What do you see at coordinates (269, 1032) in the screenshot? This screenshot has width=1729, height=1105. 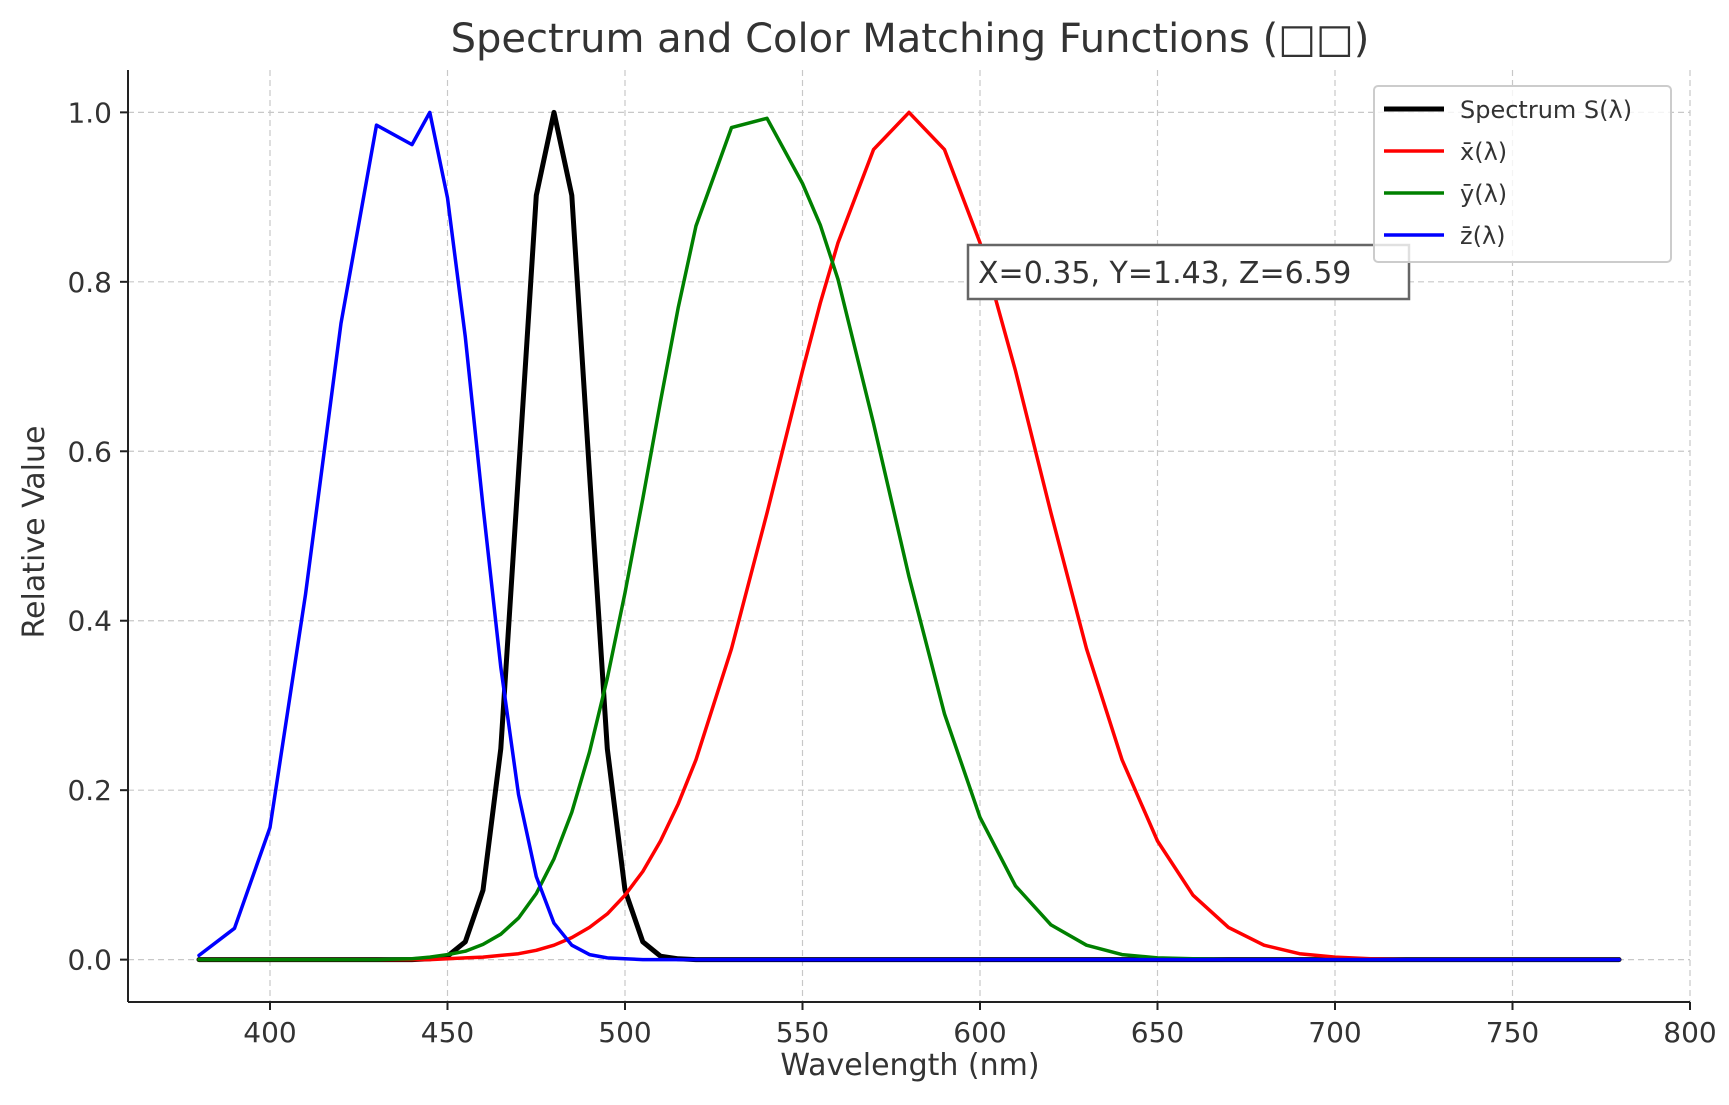 I see `x-tick-label: 400` at bounding box center [269, 1032].